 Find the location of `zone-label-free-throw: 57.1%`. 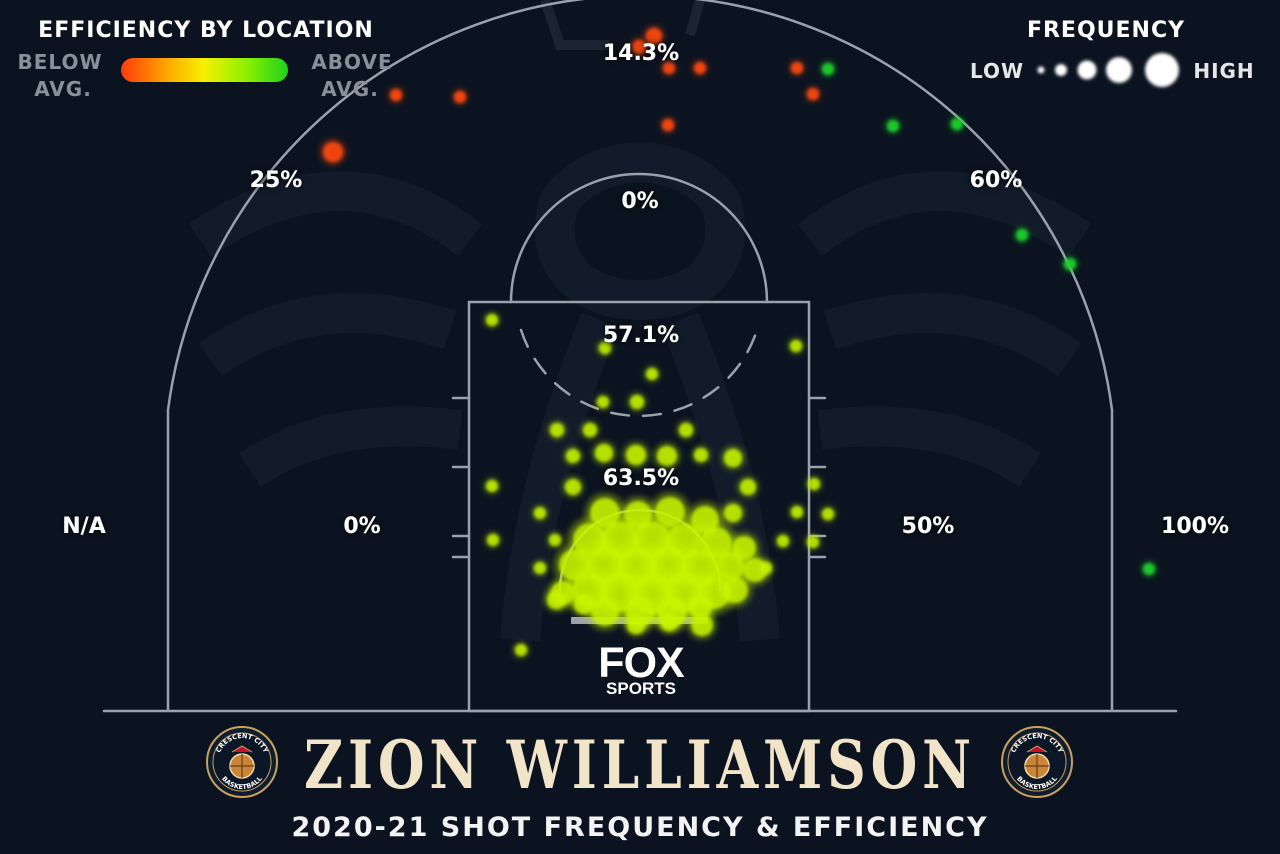

zone-label-free-throw: 57.1% is located at coordinates (641, 335).